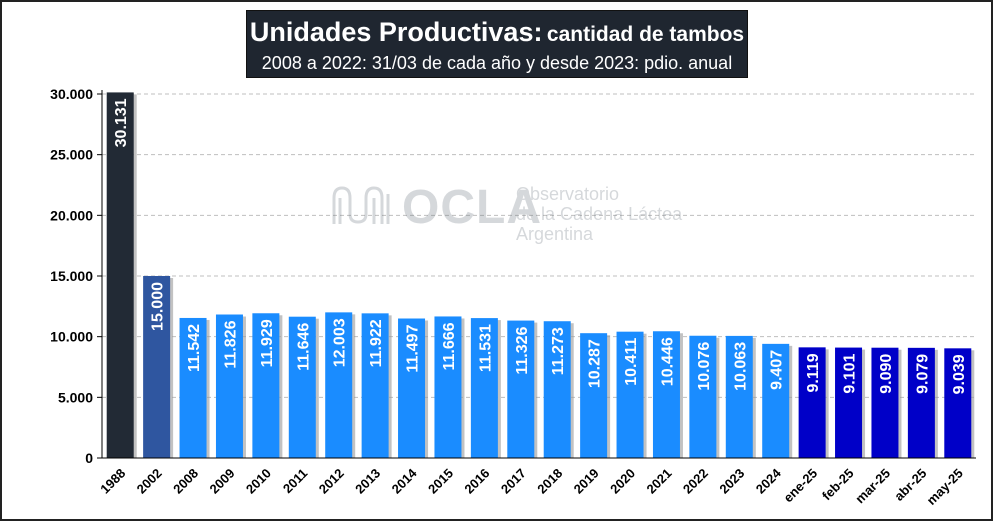 The image size is (997, 525). Describe the element at coordinates (89, 458) in the screenshot. I see `y-tick-label: 0` at that location.